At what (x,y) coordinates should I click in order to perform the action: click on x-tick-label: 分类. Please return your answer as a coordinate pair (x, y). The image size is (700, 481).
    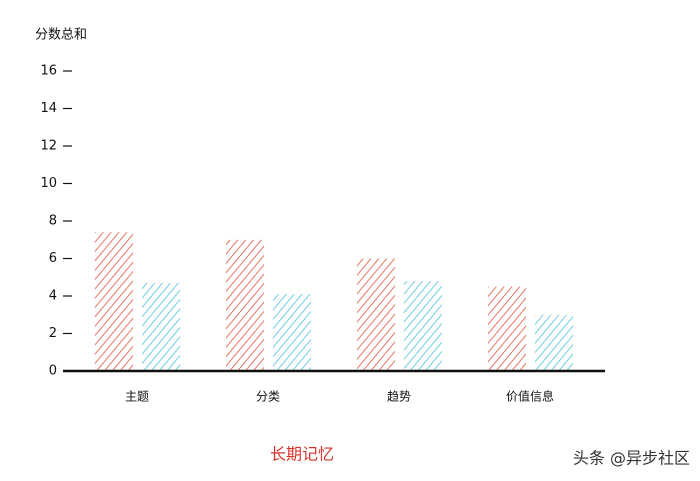
    Looking at the image, I should click on (268, 397).